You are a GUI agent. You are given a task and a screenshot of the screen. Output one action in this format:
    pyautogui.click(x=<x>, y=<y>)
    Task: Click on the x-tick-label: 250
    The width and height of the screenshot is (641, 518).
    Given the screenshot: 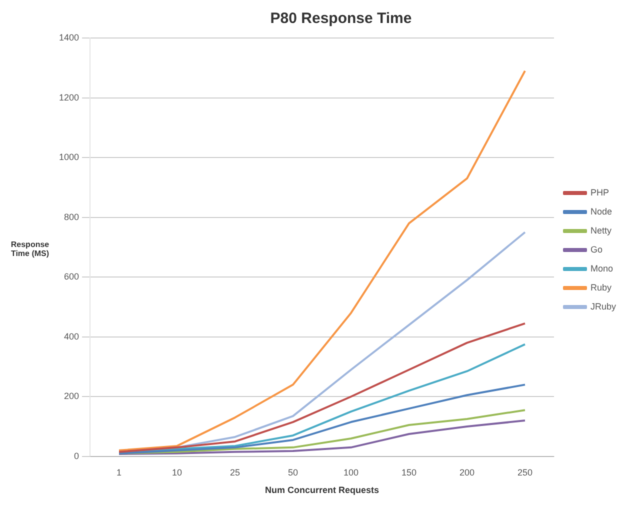 What is the action you would take?
    pyautogui.click(x=525, y=472)
    